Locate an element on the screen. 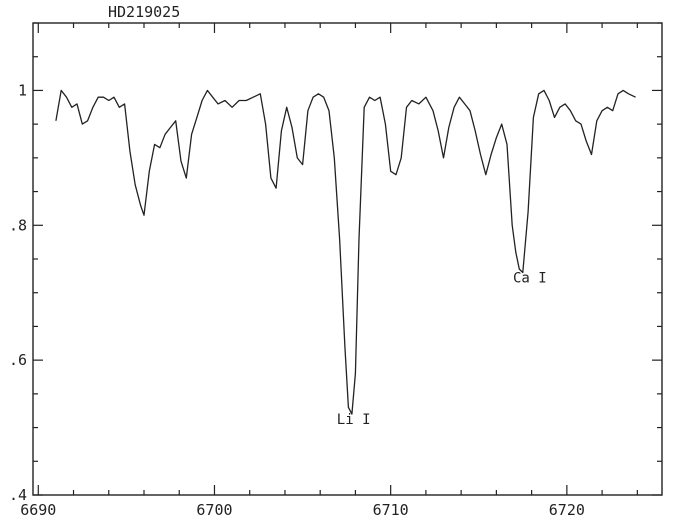 This screenshot has width=683, height=529. x-tick-label: 6710 is located at coordinates (391, 510).